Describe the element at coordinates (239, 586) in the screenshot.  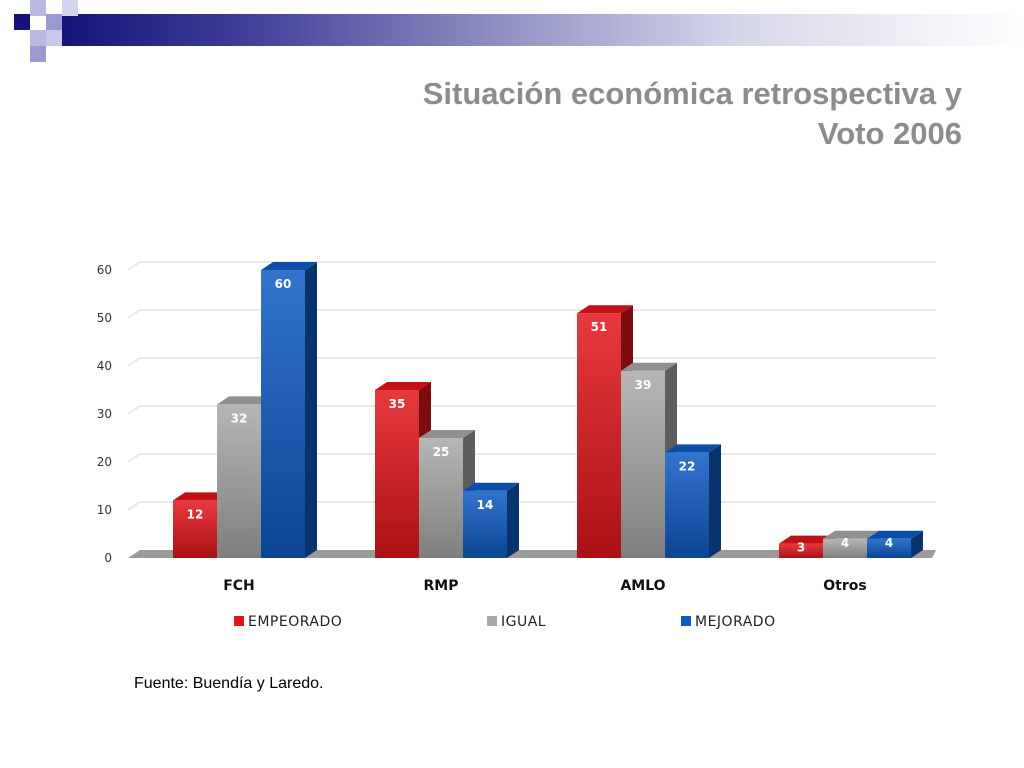
I see `x-category-label: FCH` at that location.